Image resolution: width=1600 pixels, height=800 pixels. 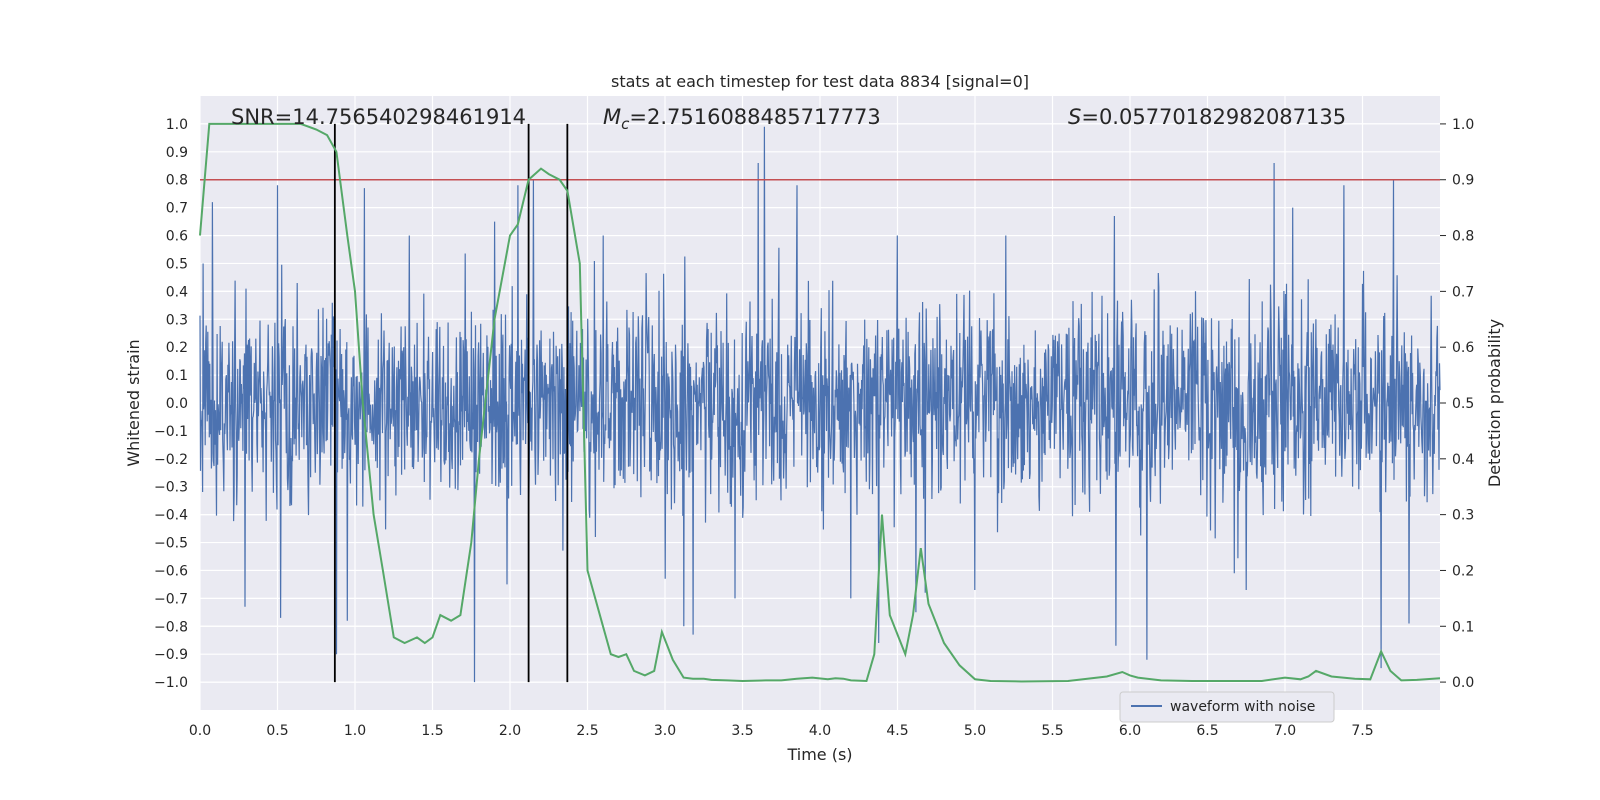 I want to click on chirp-mass-symbol: M, so click(x=612, y=117).